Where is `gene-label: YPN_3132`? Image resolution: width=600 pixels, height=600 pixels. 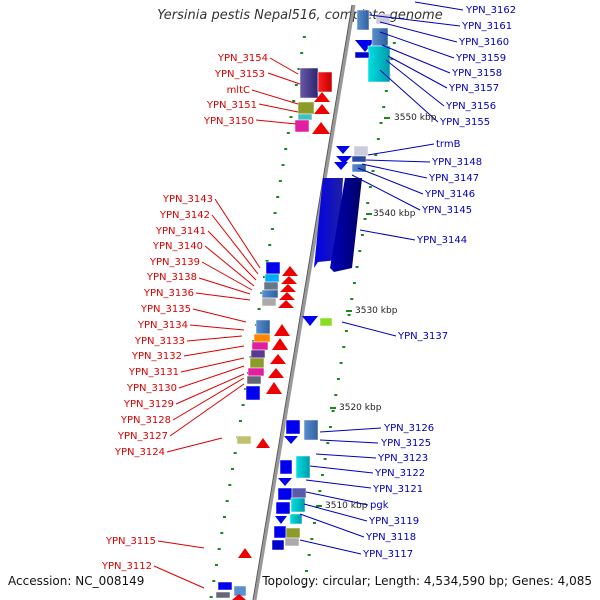 gene-label: YPN_3132 is located at coordinates (156, 356).